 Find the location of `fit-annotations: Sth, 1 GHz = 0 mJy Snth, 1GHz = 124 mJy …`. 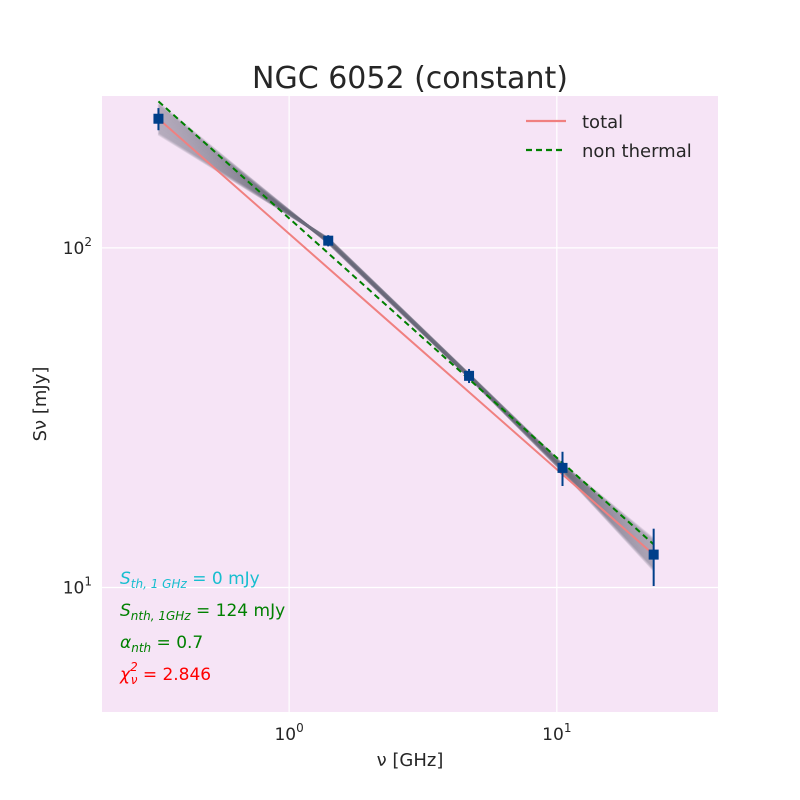

fit-annotations: Sth, 1 GHz = 0 mJy Snth, 1GHz = 124 mJy … is located at coordinates (202, 628).